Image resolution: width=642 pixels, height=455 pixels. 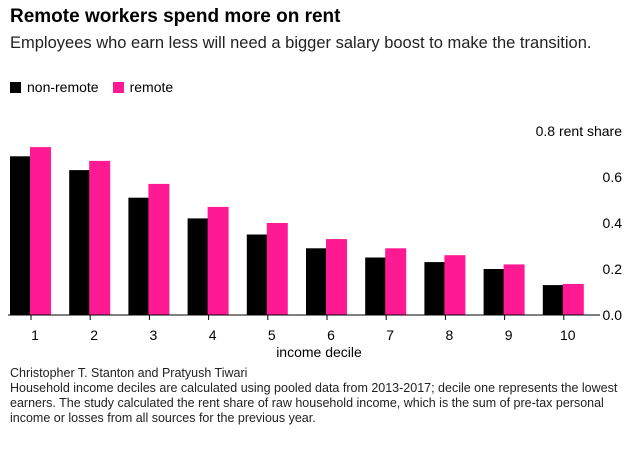 I want to click on y-tick-label: 0.2, so click(x=613, y=269).